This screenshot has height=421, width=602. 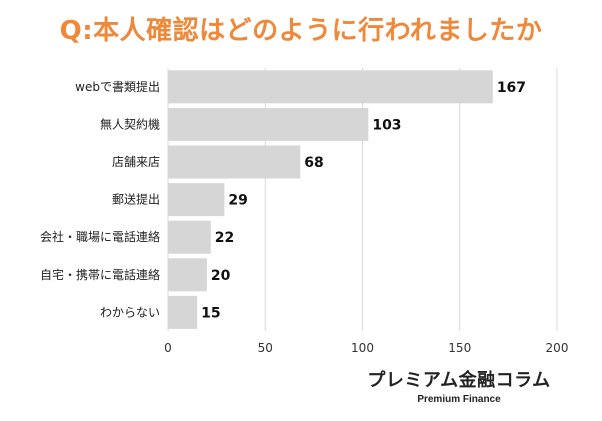 What do you see at coordinates (100, 236) in the screenshot?
I see `category-label: 会社・職場に電話連絡` at bounding box center [100, 236].